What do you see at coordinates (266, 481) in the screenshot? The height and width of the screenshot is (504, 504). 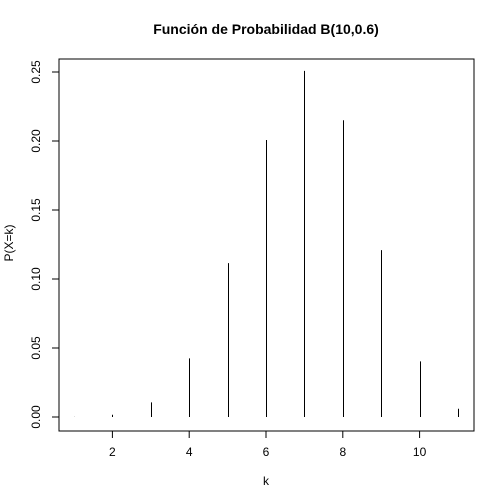 I see `x-axis-label: k` at bounding box center [266, 481].